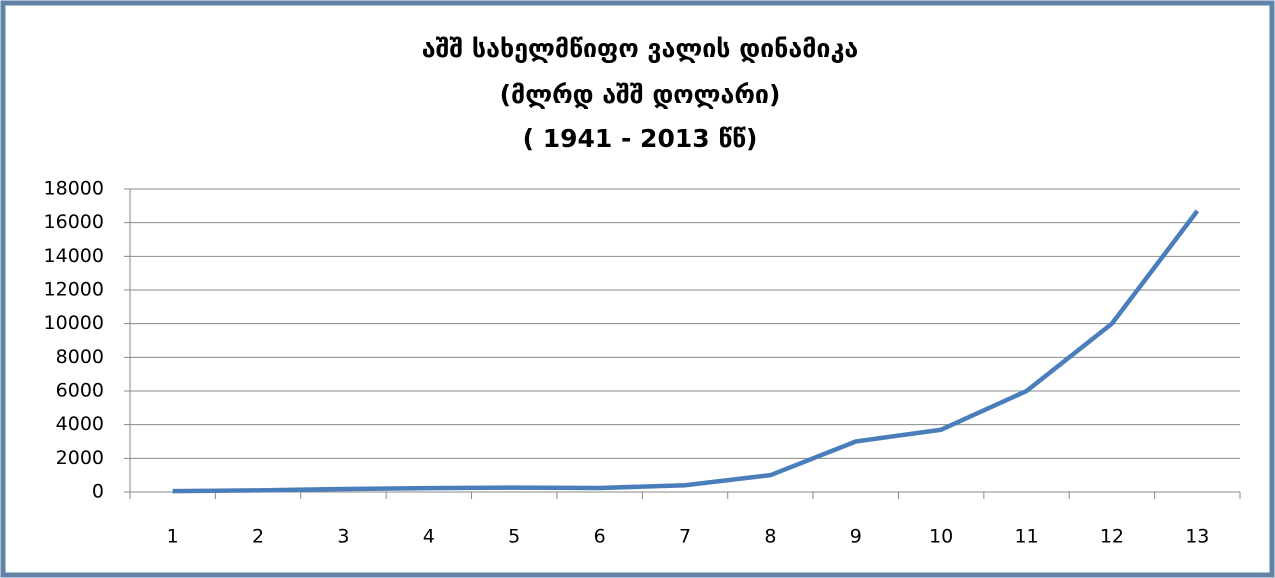 The height and width of the screenshot is (578, 1275). I want to click on x-tick-label: 8, so click(770, 537).